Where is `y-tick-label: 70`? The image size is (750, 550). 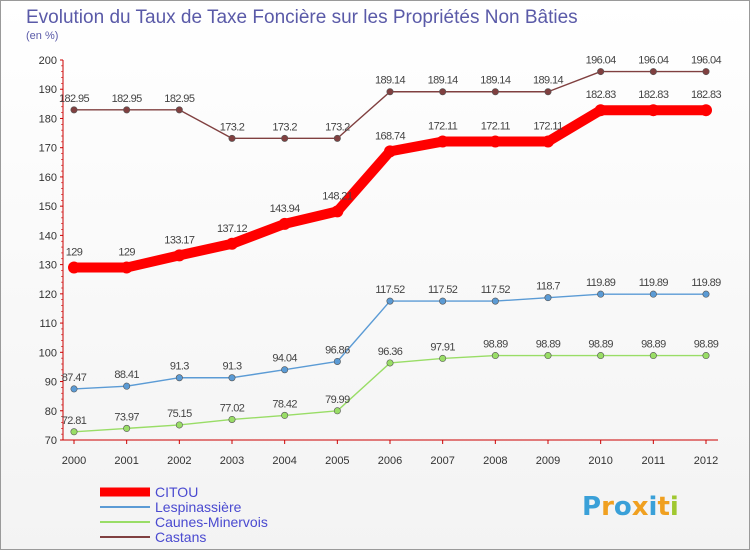
y-tick-label: 70 is located at coordinates (51, 441).